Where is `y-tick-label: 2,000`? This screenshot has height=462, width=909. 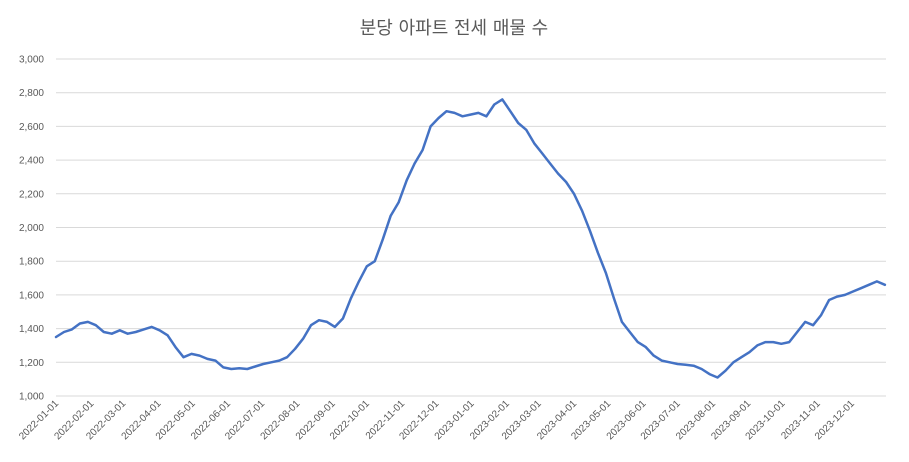 y-tick-label: 2,000 is located at coordinates (31, 228).